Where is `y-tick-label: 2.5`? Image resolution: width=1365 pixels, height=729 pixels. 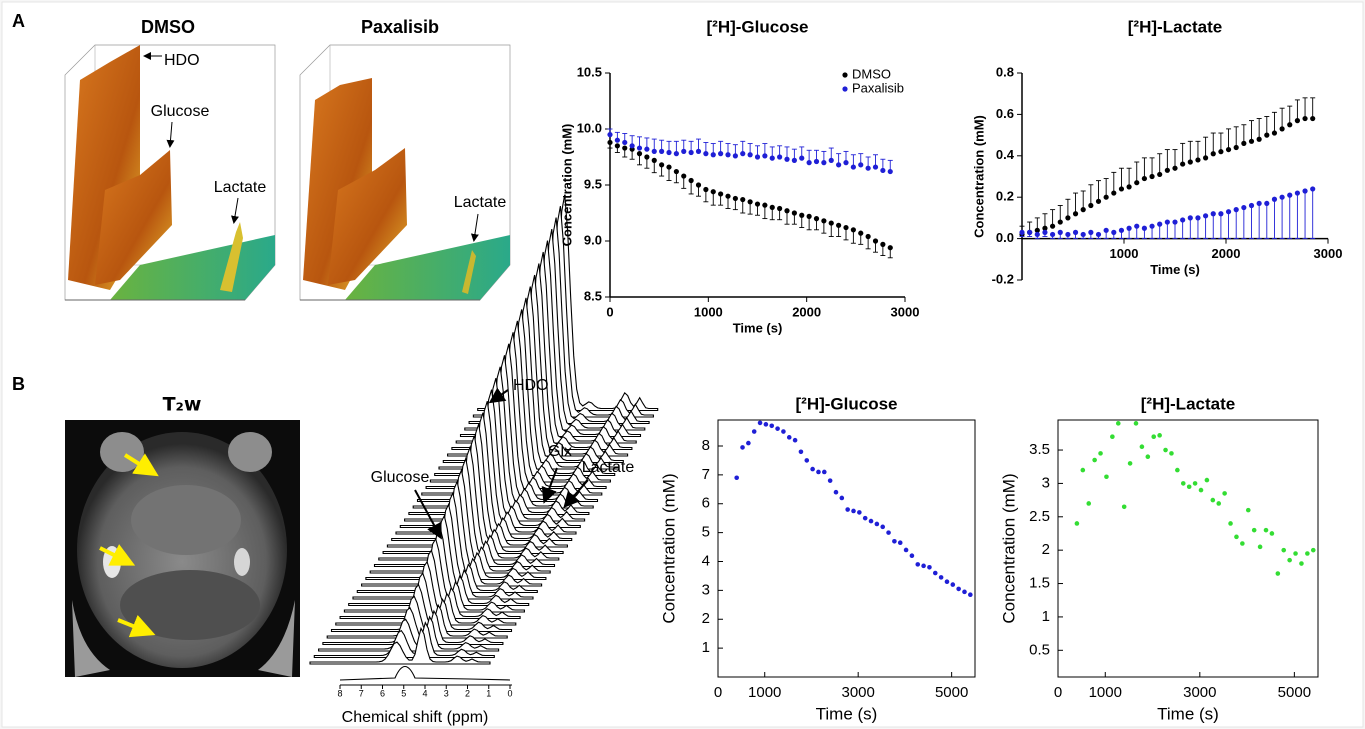
y-tick-label: 2.5 is located at coordinates (1039, 516).